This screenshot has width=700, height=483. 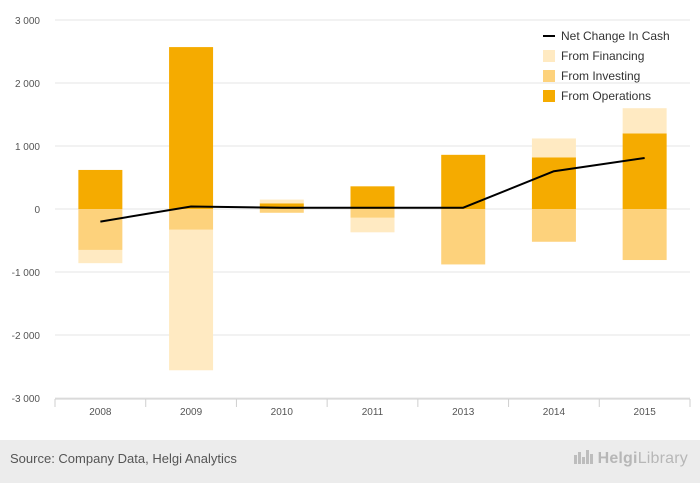 I want to click on line-net-change-in-cash, so click(x=372, y=189).